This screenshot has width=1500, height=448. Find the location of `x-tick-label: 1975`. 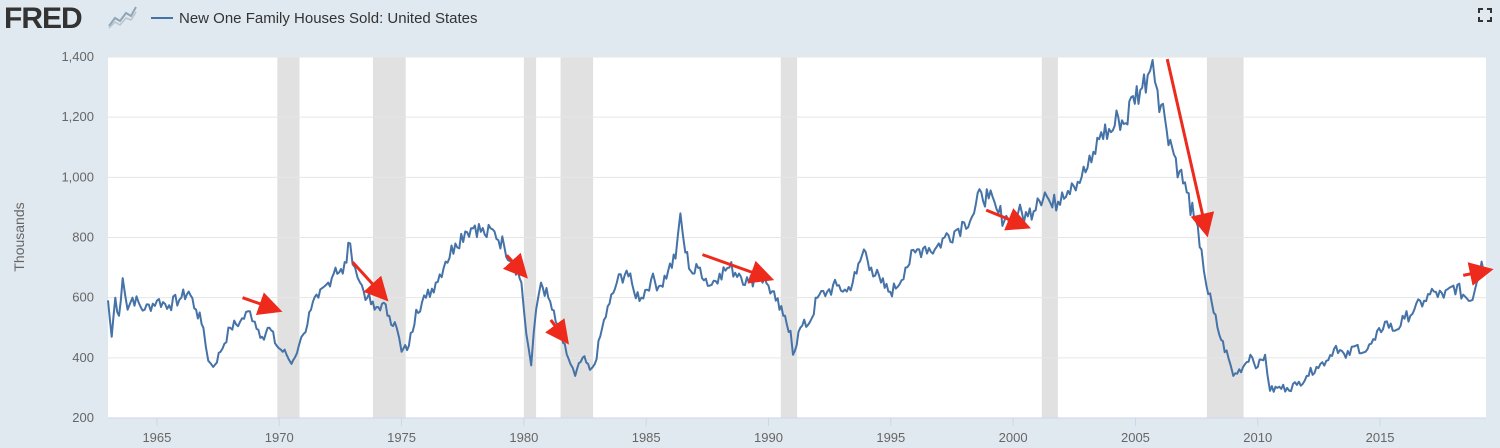

x-tick-label: 1975 is located at coordinates (401, 437).